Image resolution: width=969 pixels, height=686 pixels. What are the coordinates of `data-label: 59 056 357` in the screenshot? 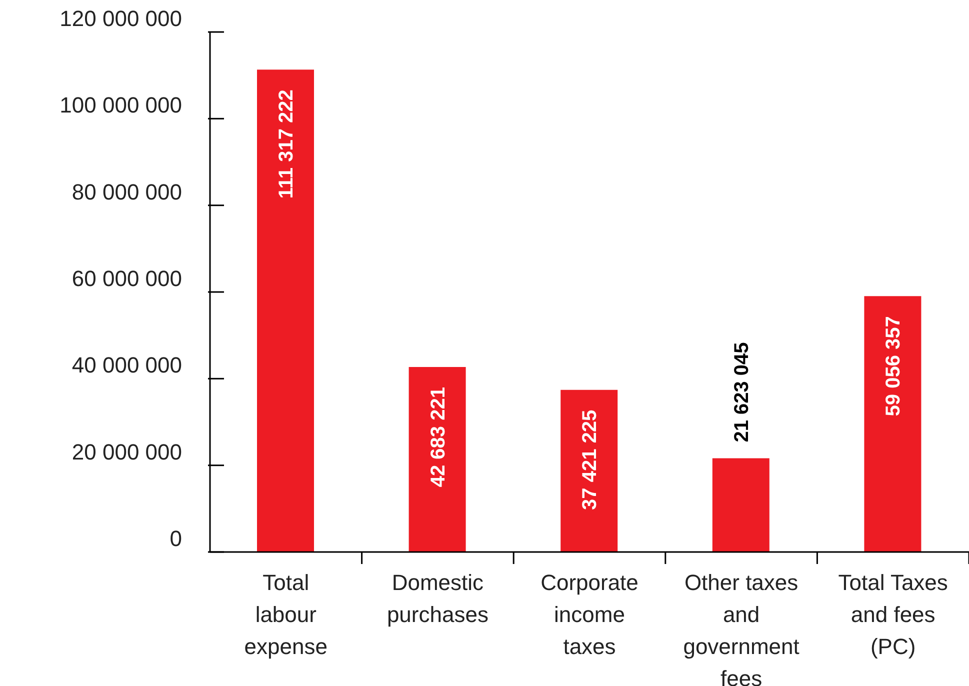 It's located at (893, 366).